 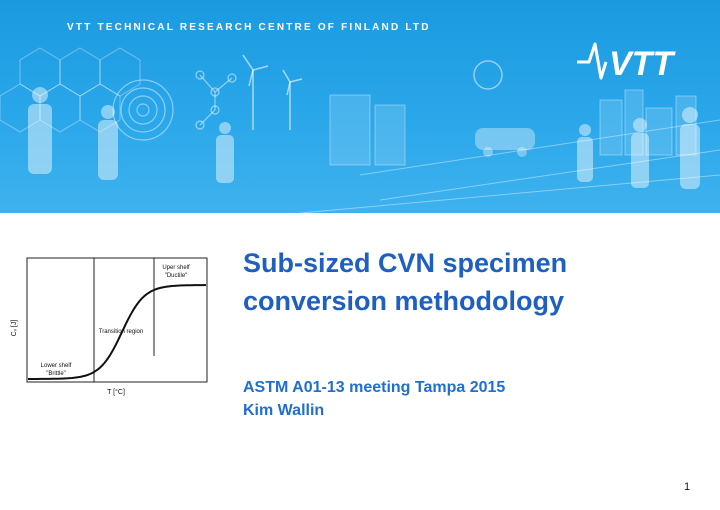 What do you see at coordinates (374, 387) in the screenshot?
I see `subtitle-line-1: ASTM A01-13 meeting Tampa 2015` at bounding box center [374, 387].